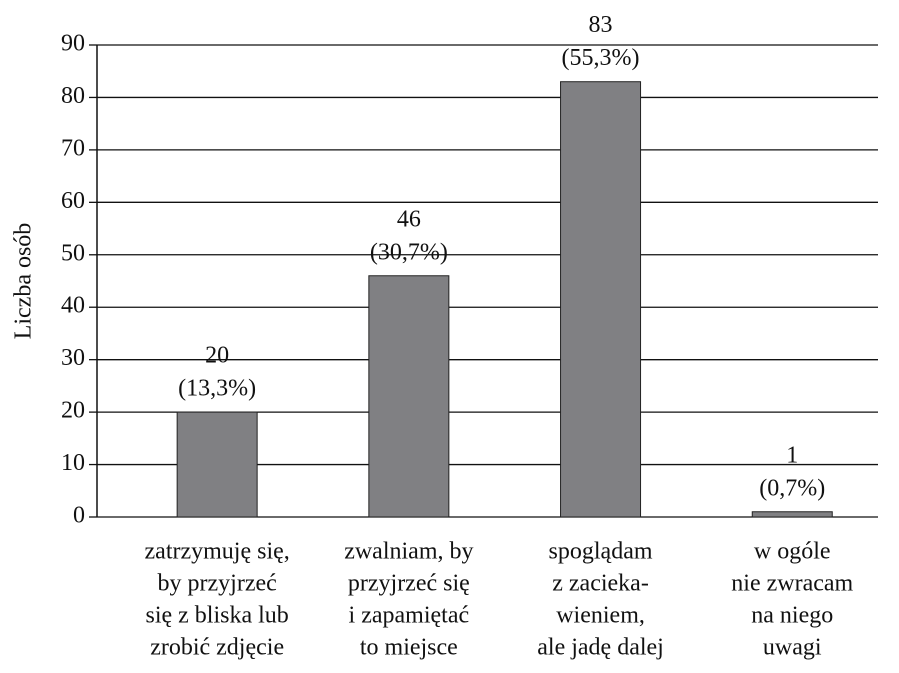 The image size is (899, 673). Describe the element at coordinates (792, 616) in the screenshot. I see `x-tick-label: na niego` at that location.